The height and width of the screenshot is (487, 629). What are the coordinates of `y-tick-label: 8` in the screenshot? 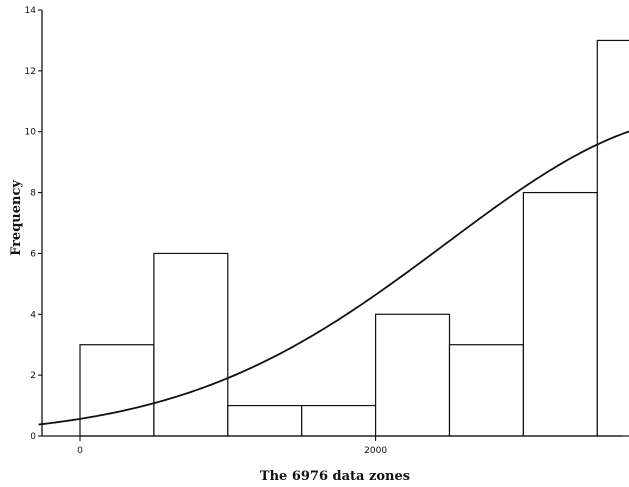 It's located at (33, 194).